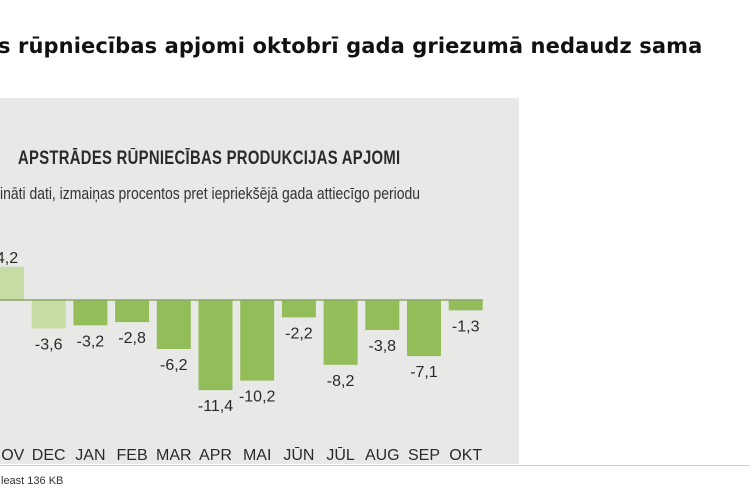  What do you see at coordinates (91, 341) in the screenshot?
I see `value-label: -3,2` at bounding box center [91, 341].